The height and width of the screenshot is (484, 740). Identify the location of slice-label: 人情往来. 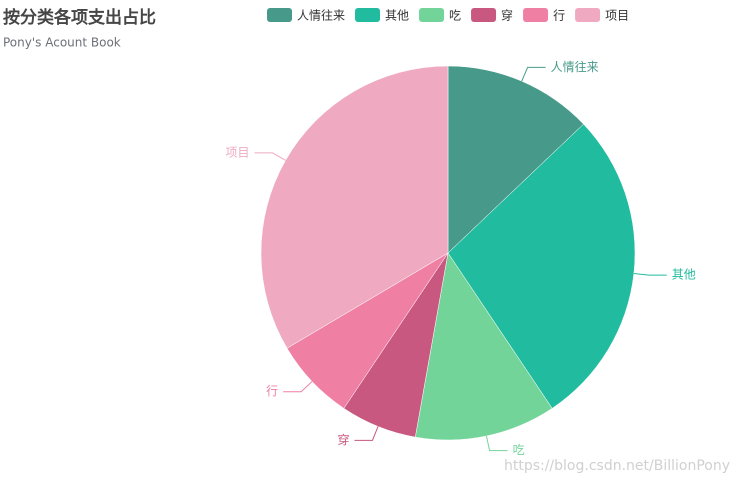
(575, 66).